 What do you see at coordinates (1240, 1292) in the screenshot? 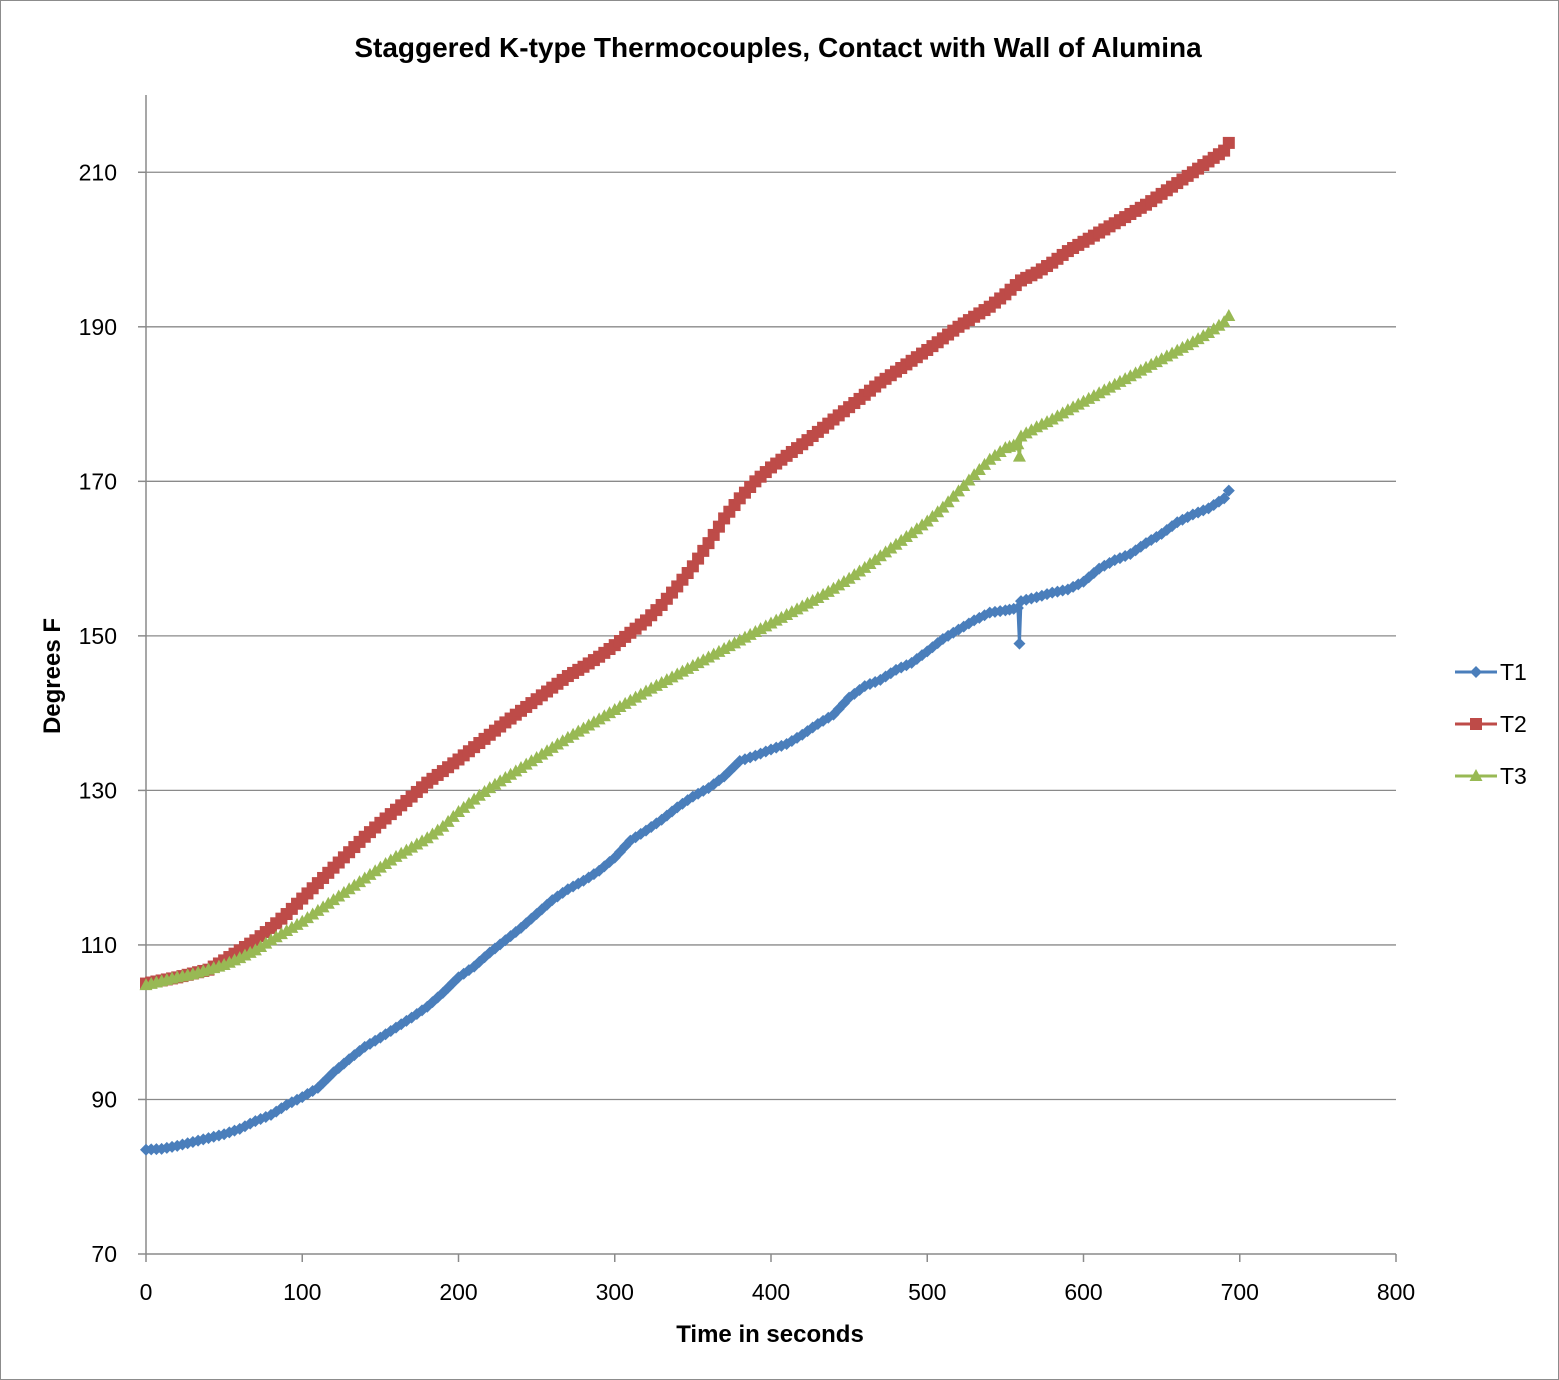
I see `x-tick-label: 700` at bounding box center [1240, 1292].